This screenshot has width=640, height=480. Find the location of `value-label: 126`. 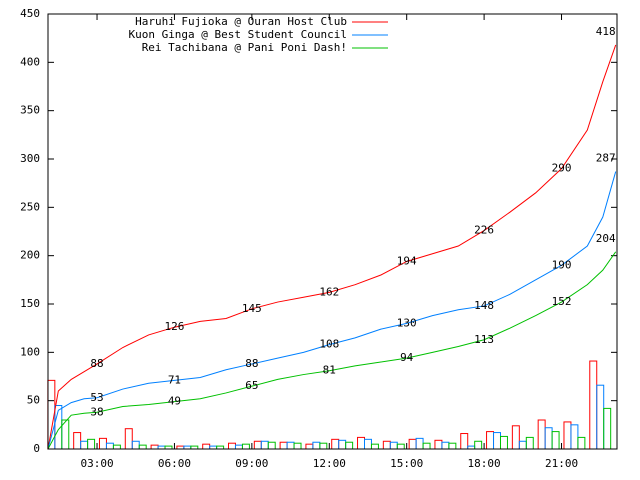

value-label: 126 is located at coordinates (175, 326).